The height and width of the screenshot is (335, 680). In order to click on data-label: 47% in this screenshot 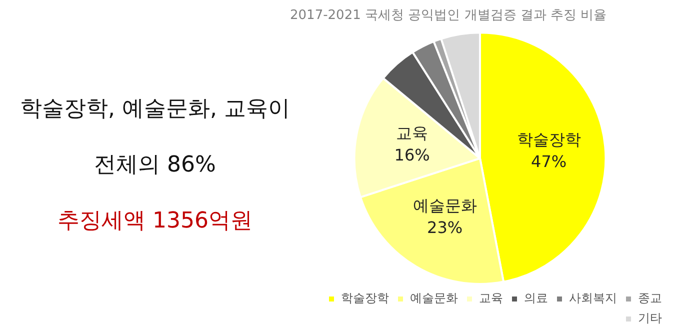, I will do `click(549, 161)`.